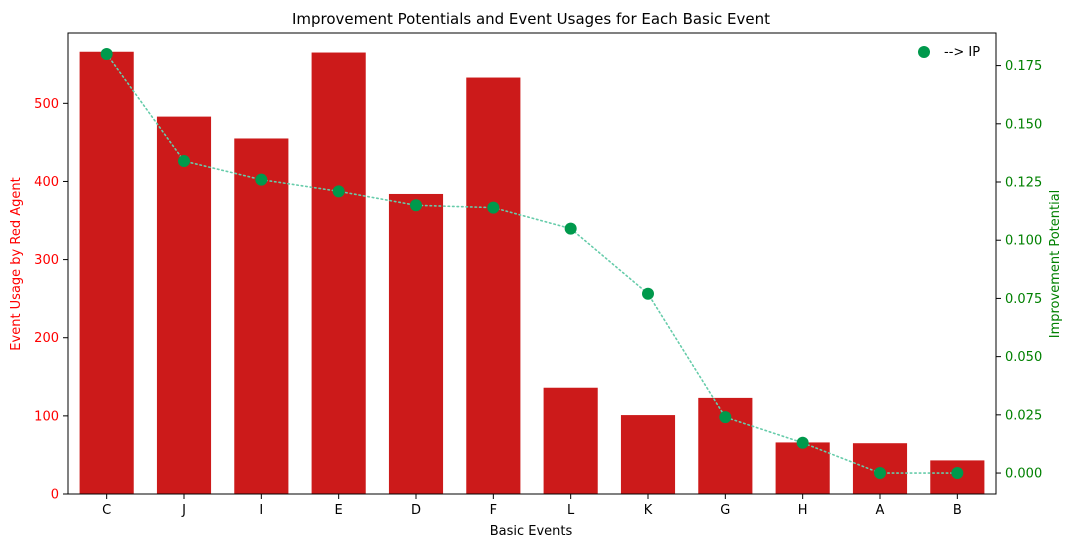 This screenshot has width=1074, height=547. I want to click on y-left-tick-label: 200, so click(46, 338).